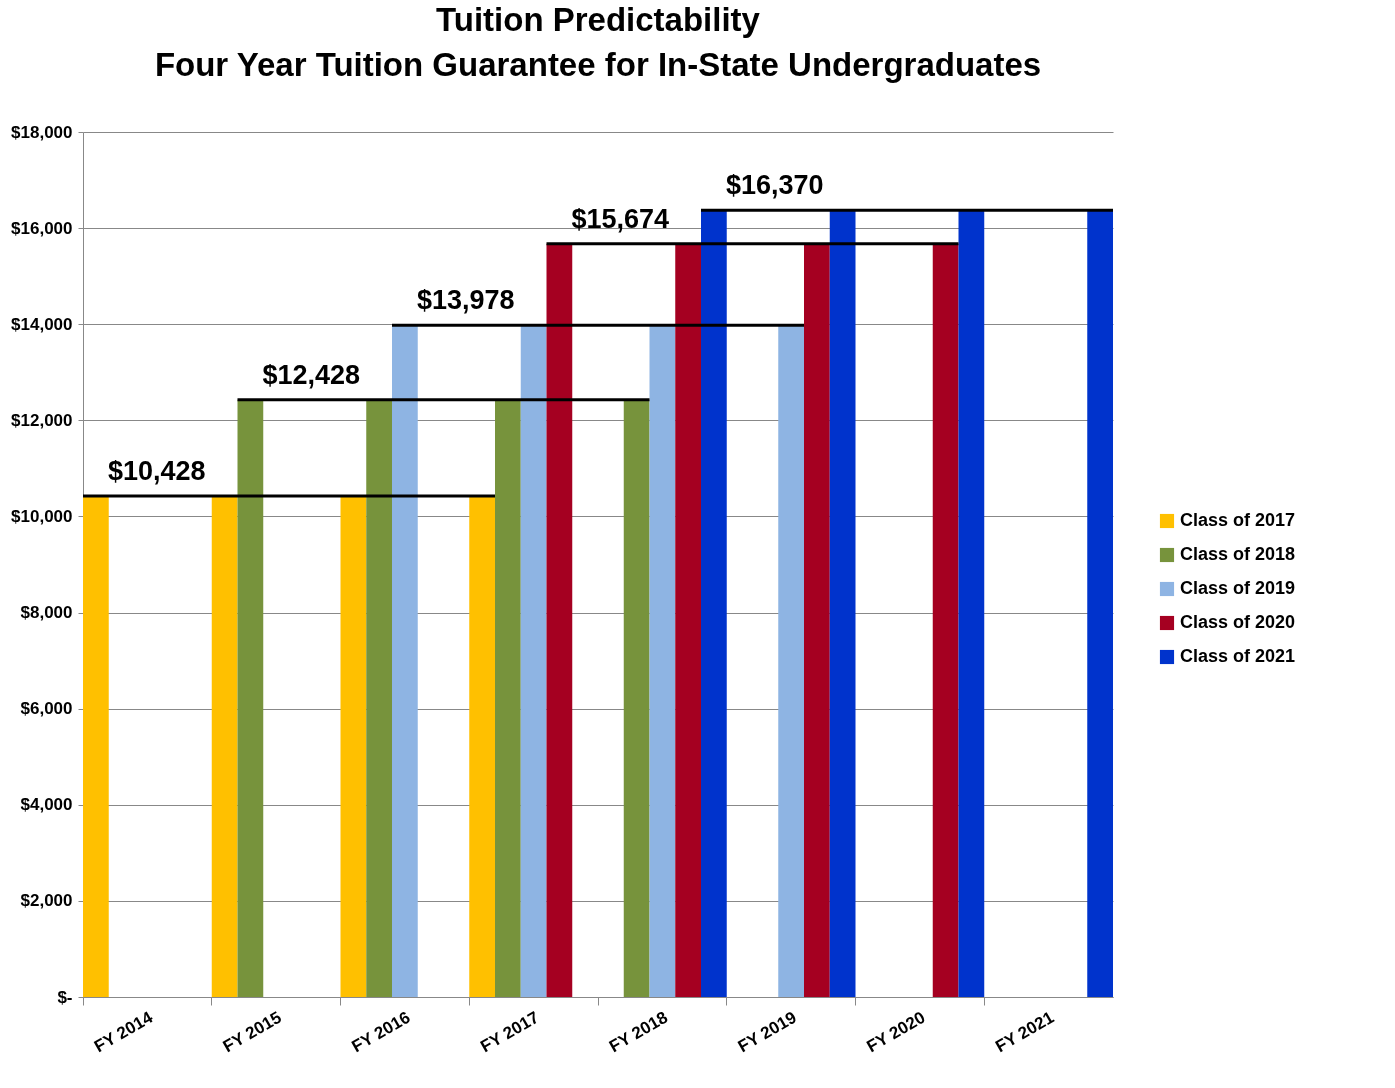  Describe the element at coordinates (42, 324) in the screenshot. I see `y-tick-label: $14,000` at that location.